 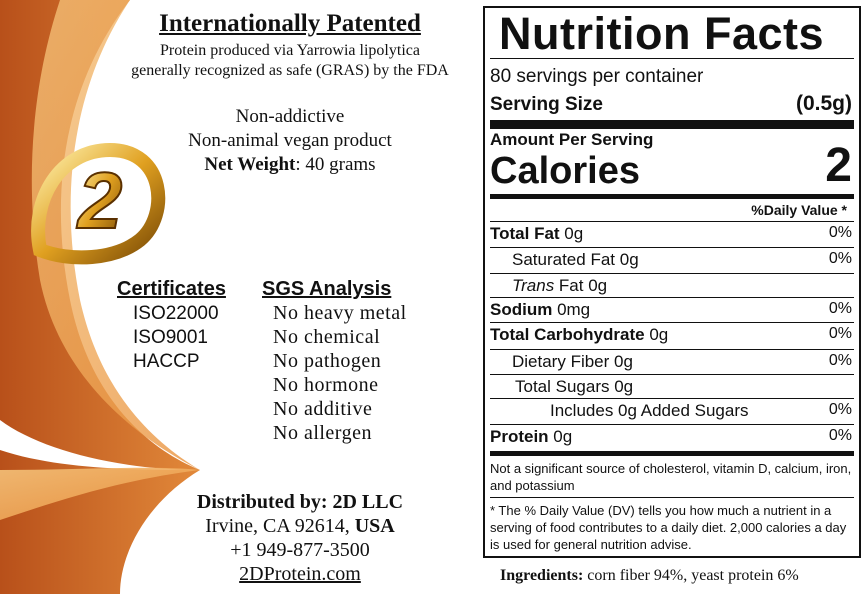 I want to click on calories-label: Calories, so click(x=565, y=171).